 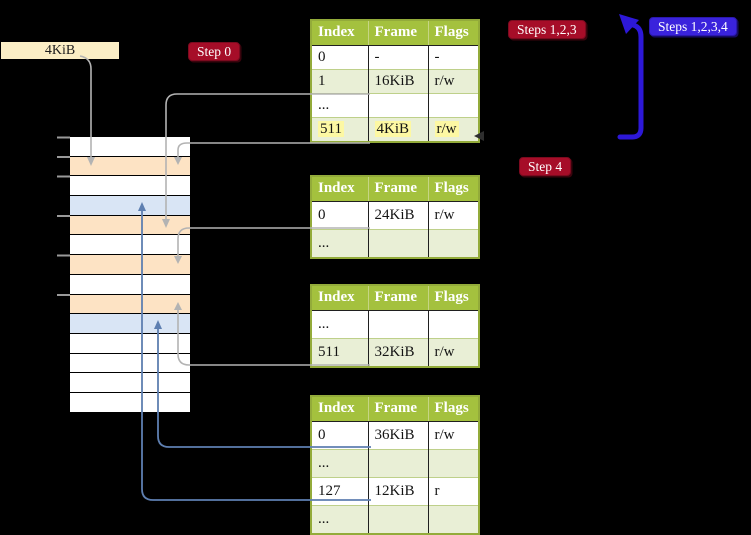 What do you see at coordinates (273, 149) in the screenshot?
I see `arrow-table1-entry511-to-4kib` at bounding box center [273, 149].